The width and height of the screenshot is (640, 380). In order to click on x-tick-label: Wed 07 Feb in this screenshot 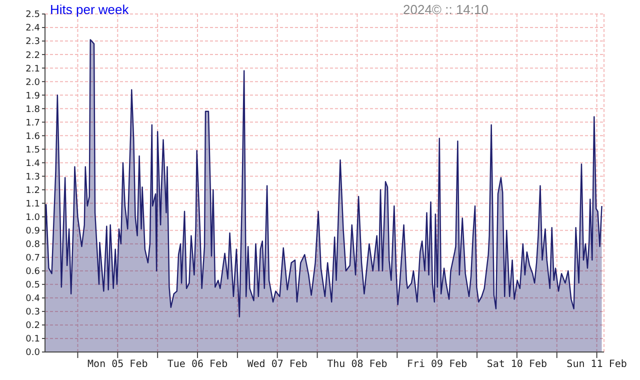, I will do `click(277, 364)`.